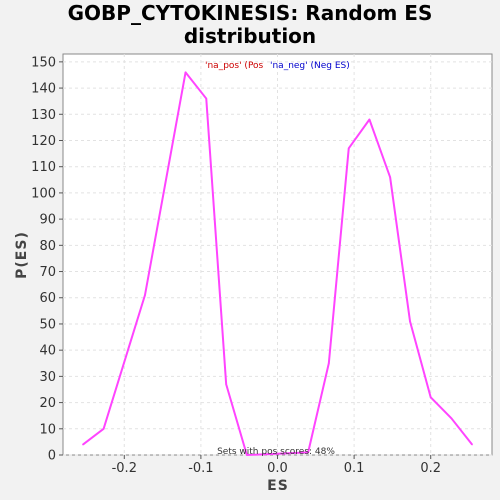  Describe the element at coordinates (277, 468) in the screenshot. I see `x-tick-label: 0.0` at that location.